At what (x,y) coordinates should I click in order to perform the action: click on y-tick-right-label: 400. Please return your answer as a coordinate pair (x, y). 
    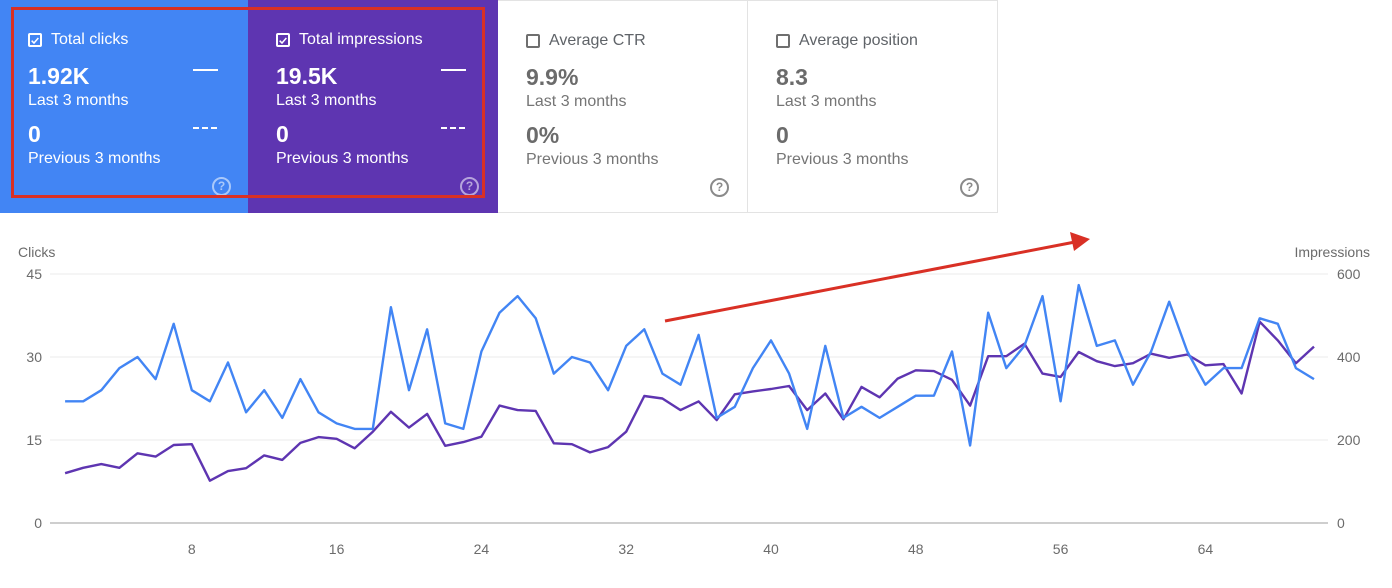
    Looking at the image, I should click on (1349, 357).